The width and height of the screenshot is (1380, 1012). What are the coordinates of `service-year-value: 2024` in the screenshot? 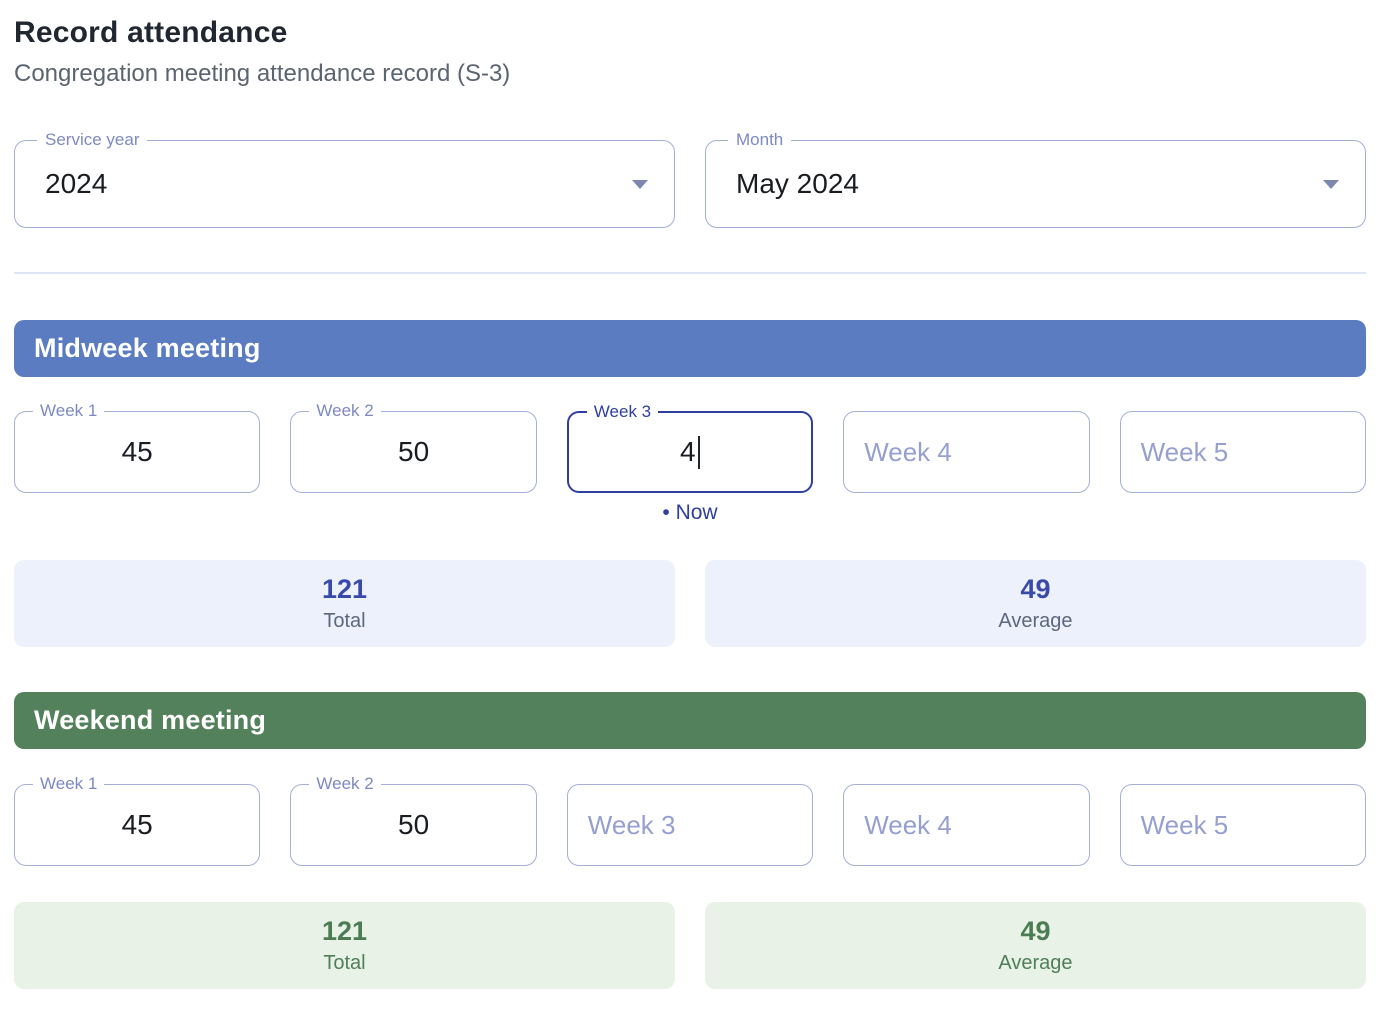 It's located at (76, 183).